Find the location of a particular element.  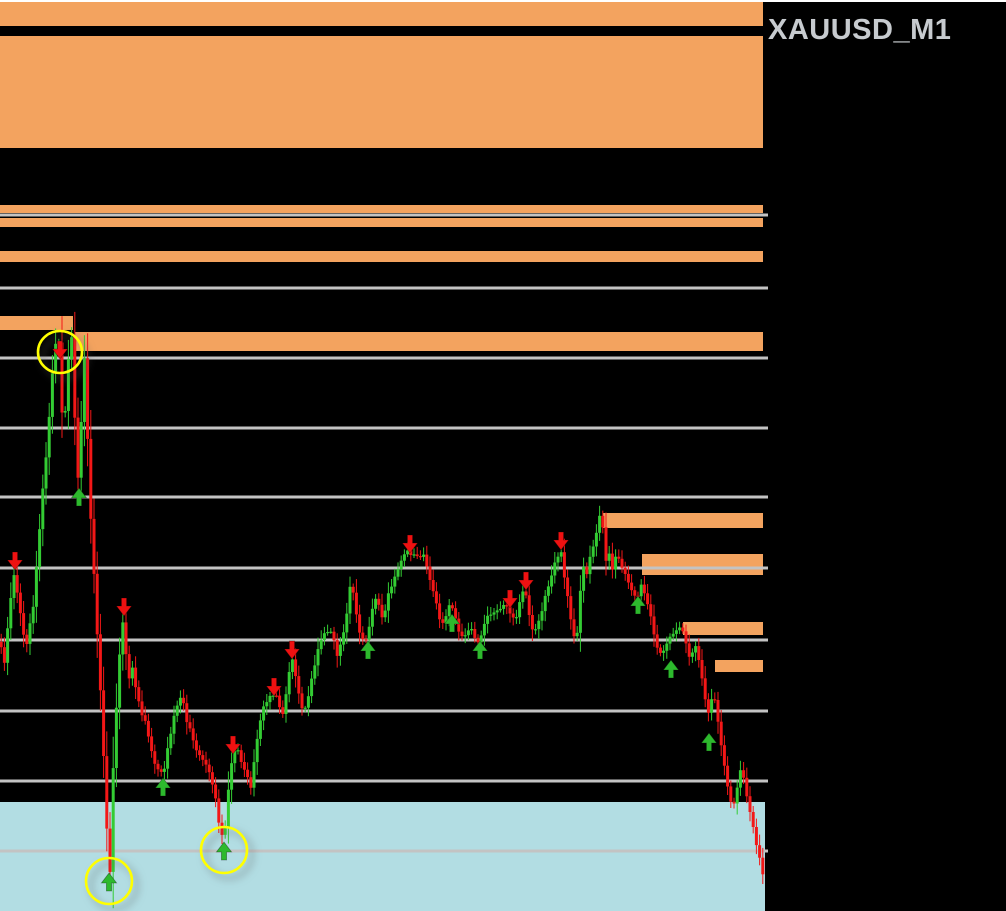

separator-line is located at coordinates (383, 31).